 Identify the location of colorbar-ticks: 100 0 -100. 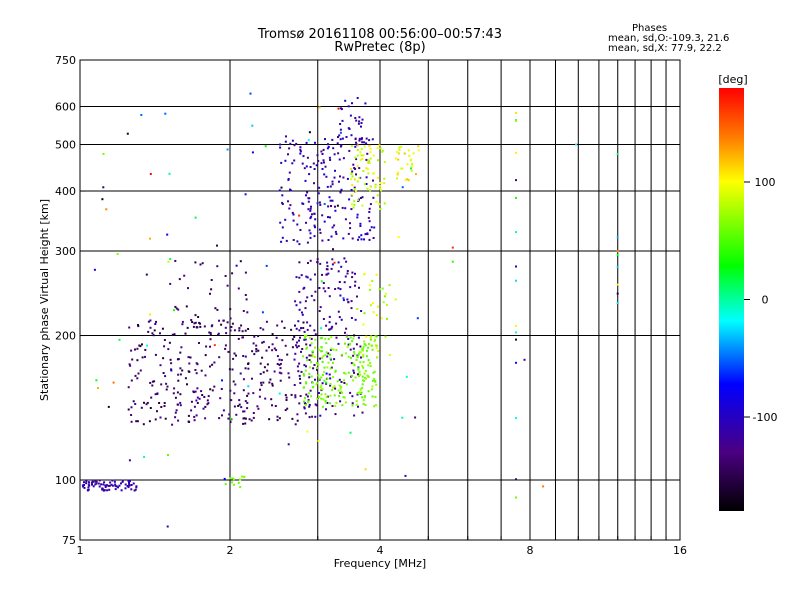
(760, 300).